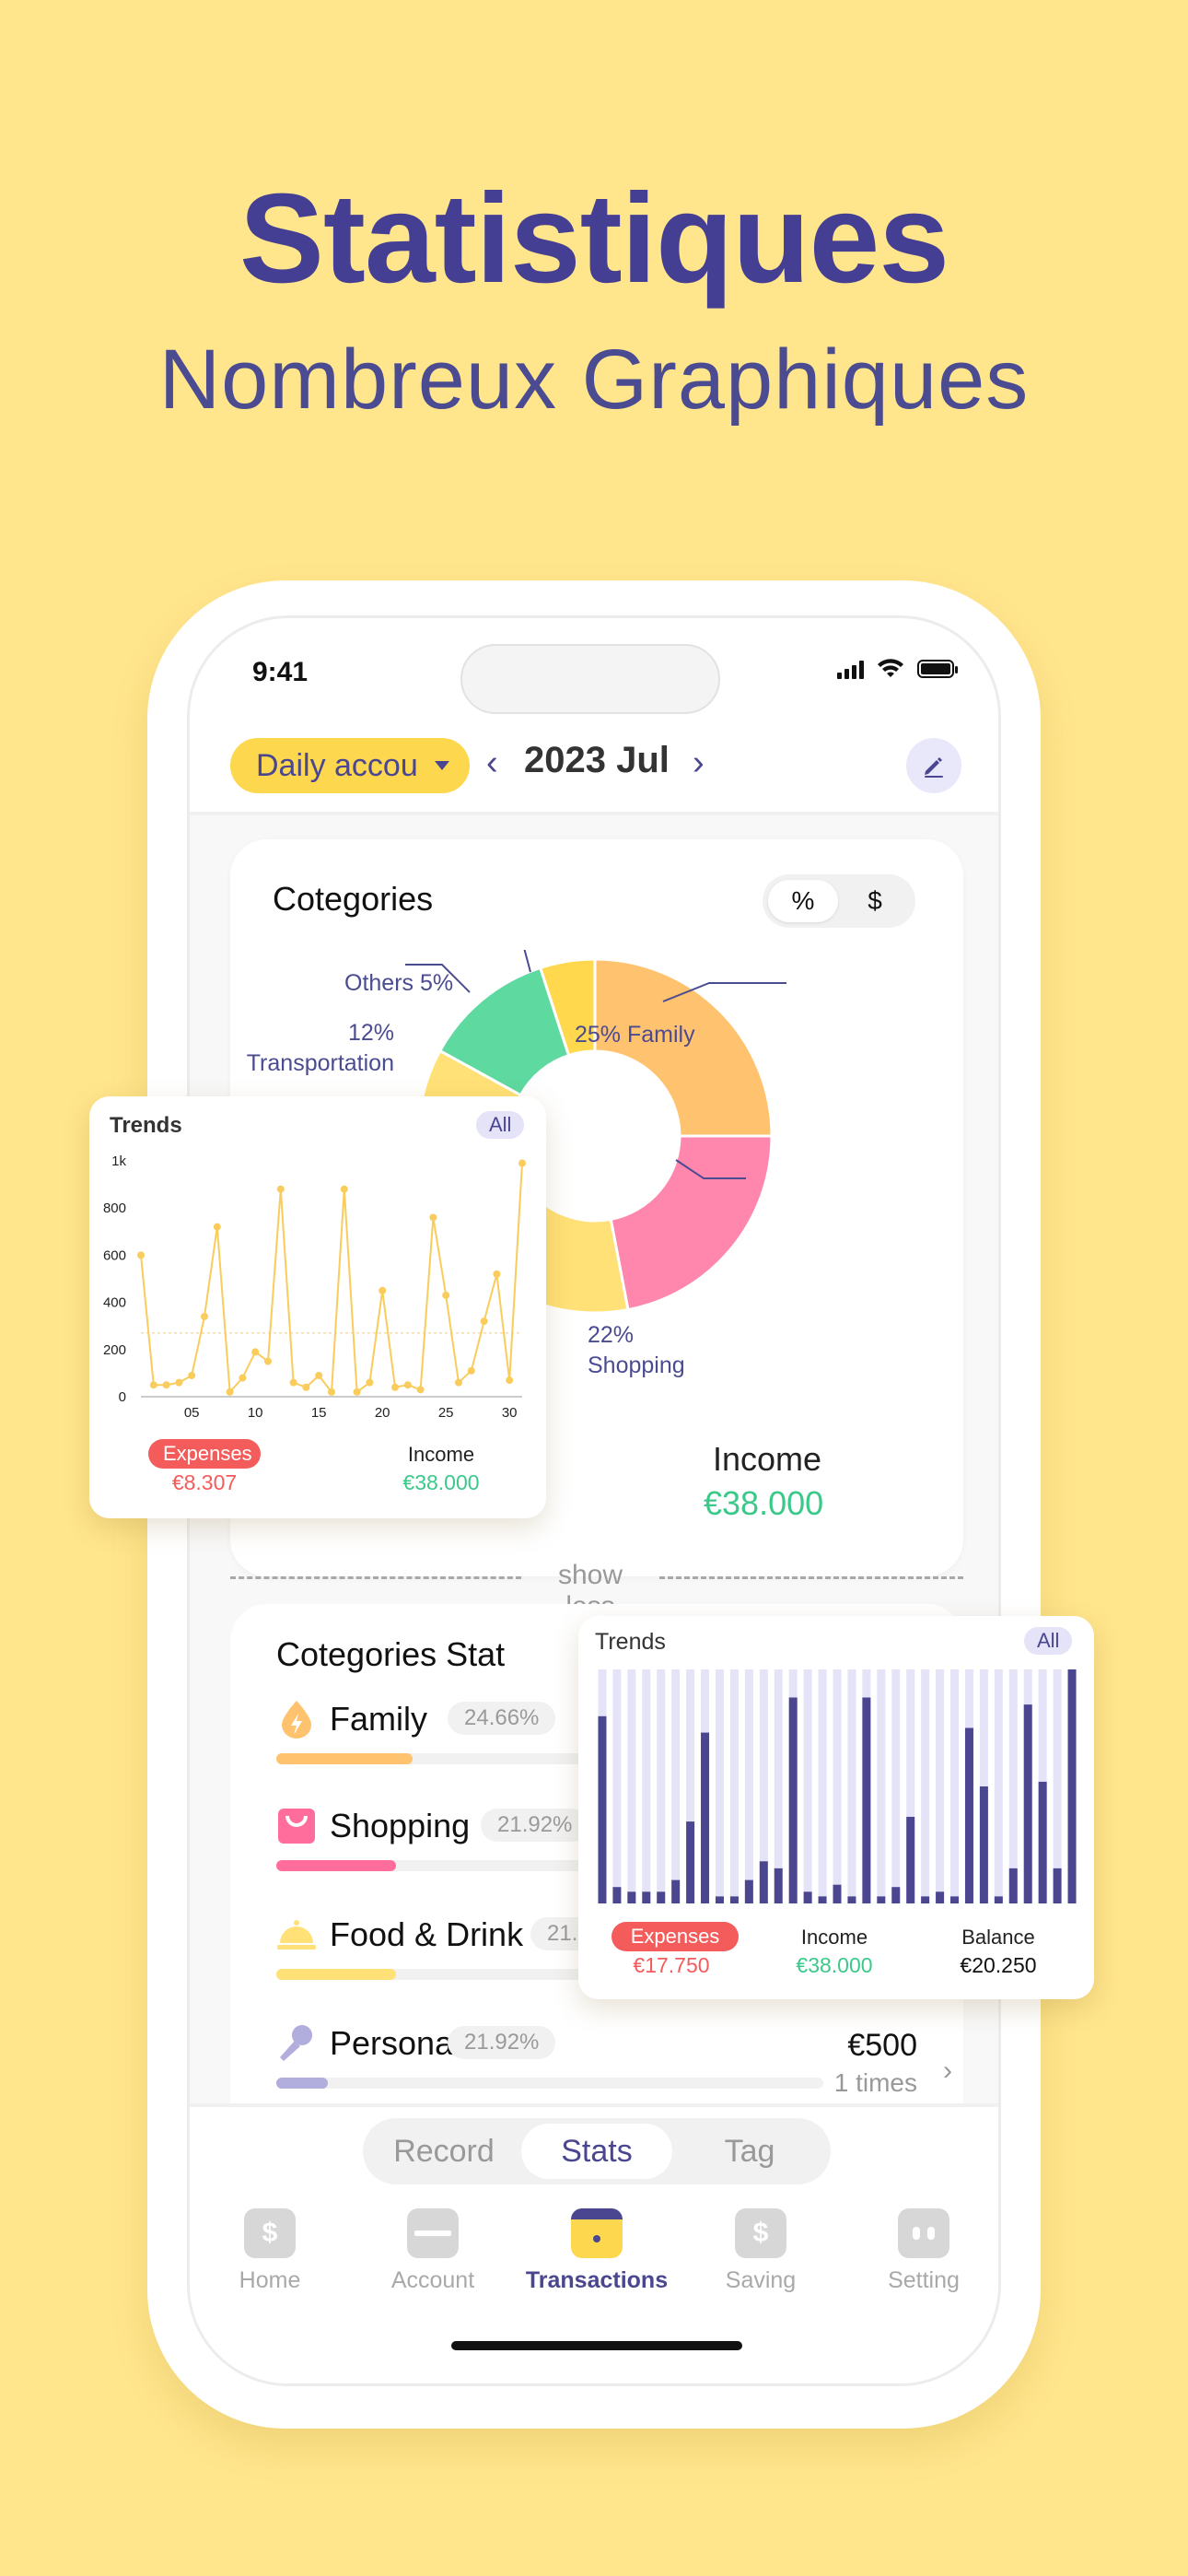  Describe the element at coordinates (924, 2280) in the screenshot. I see `tab-label: Setting` at that location.